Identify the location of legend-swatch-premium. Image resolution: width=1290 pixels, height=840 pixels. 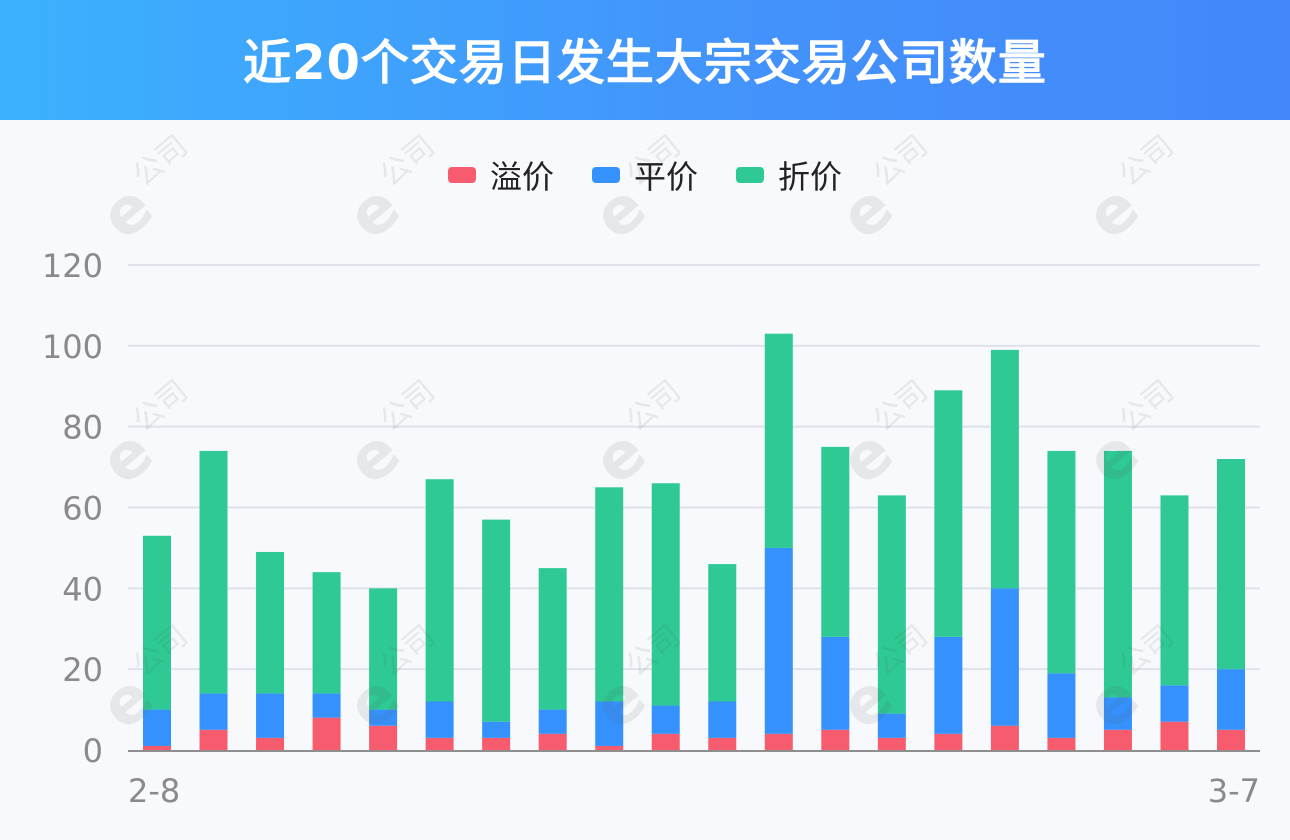
(461, 175).